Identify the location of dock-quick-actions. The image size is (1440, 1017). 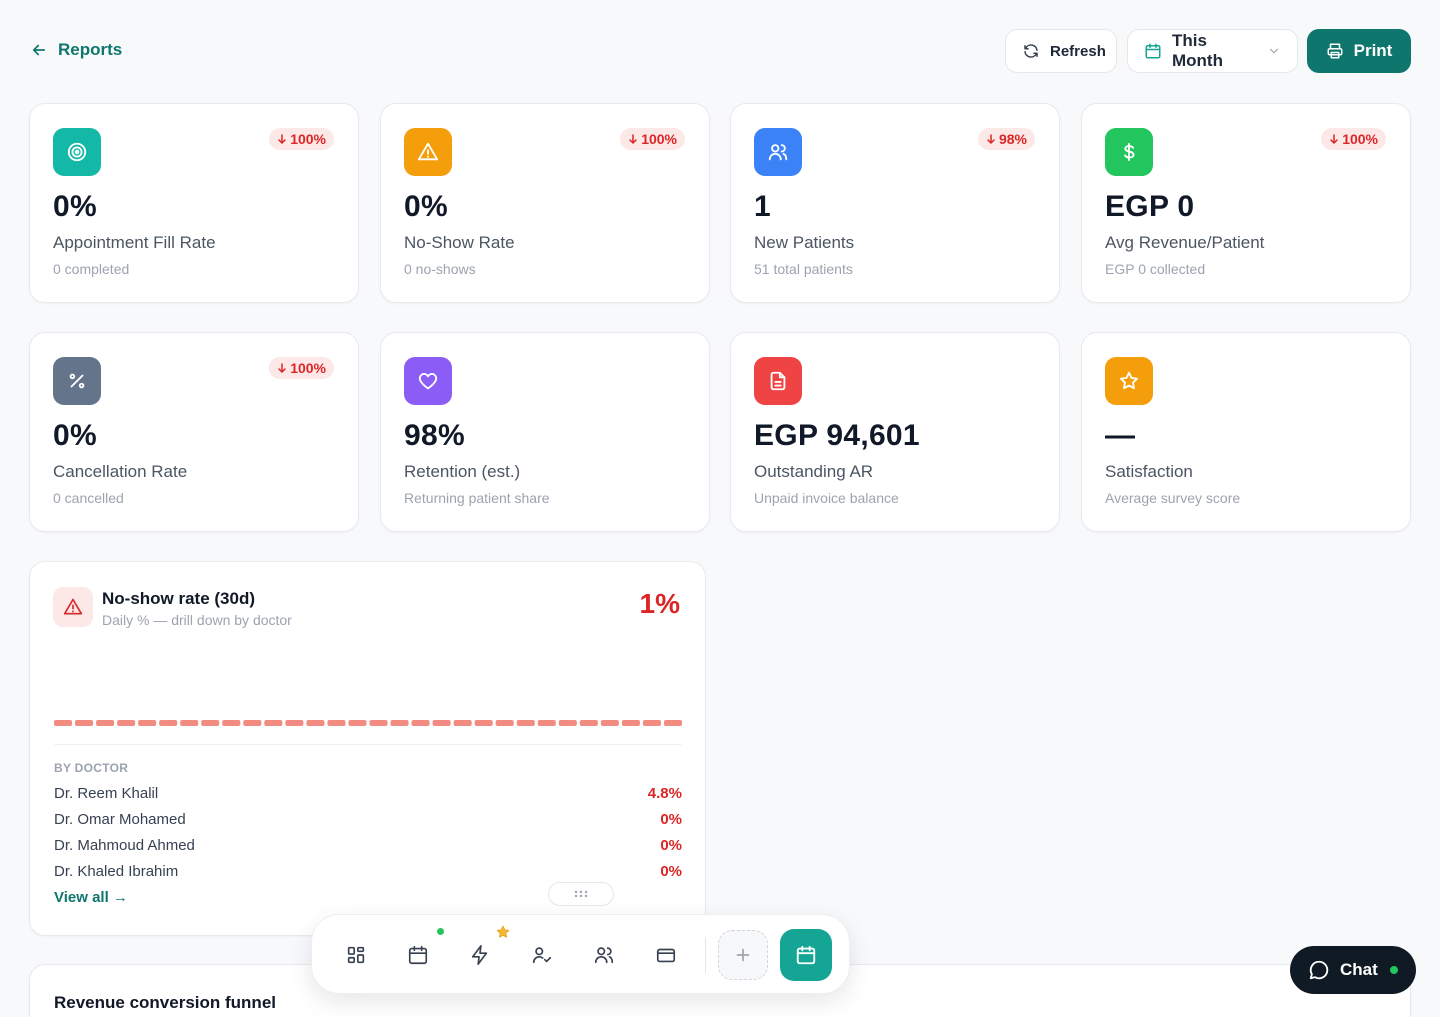
(480, 955).